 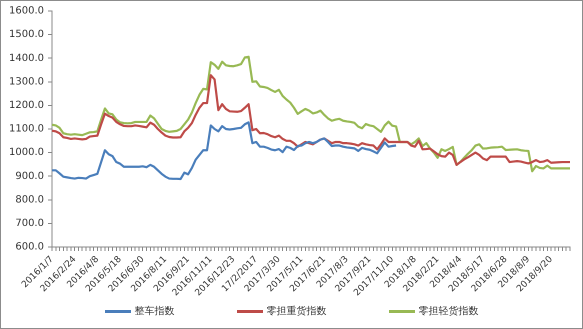 What do you see at coordinates (296, 311) in the screenshot?
I see `legend-label: 零担重货指数` at bounding box center [296, 311].